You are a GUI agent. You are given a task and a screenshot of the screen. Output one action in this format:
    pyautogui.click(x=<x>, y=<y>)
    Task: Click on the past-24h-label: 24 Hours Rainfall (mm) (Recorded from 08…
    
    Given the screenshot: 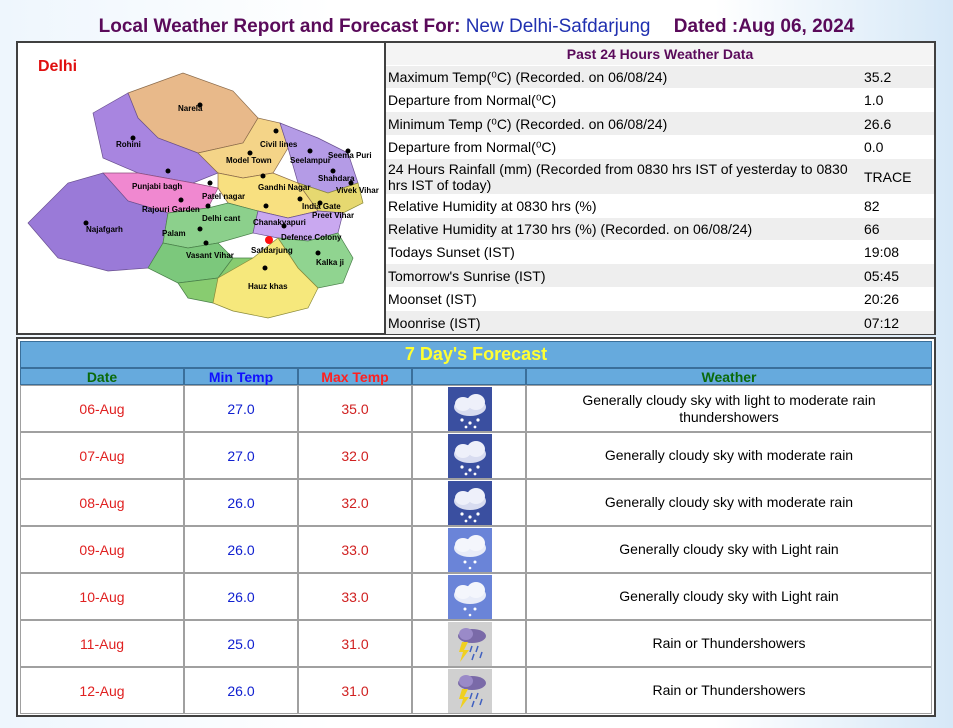 What is the action you would take?
    pyautogui.click(x=618, y=176)
    